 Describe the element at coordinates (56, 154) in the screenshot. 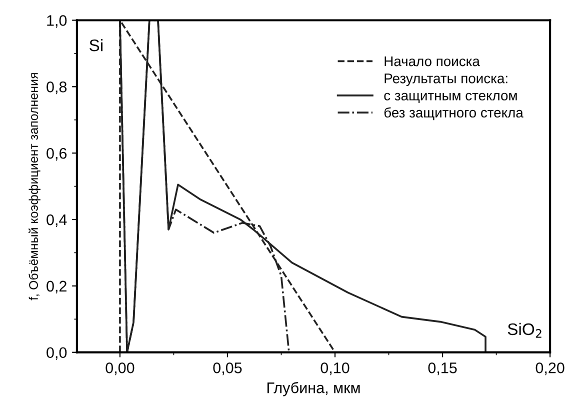

I see `y-tick-label: 0,6` at that location.